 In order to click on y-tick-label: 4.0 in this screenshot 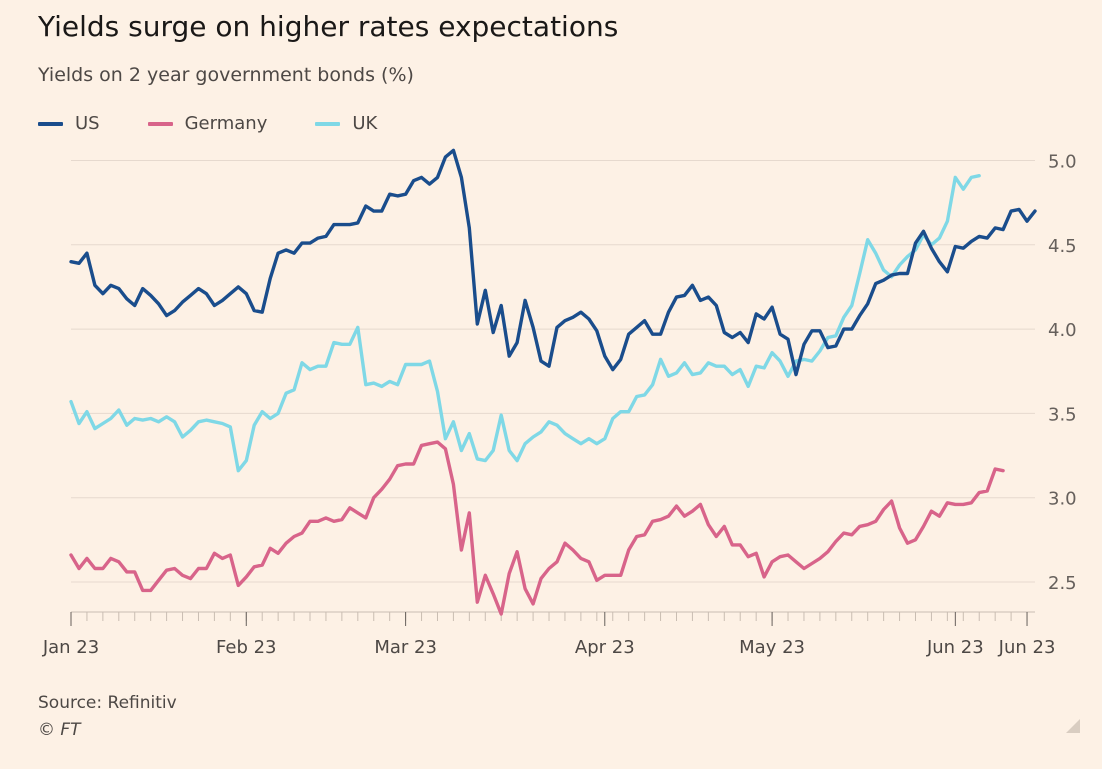, I will do `click(1062, 330)`.